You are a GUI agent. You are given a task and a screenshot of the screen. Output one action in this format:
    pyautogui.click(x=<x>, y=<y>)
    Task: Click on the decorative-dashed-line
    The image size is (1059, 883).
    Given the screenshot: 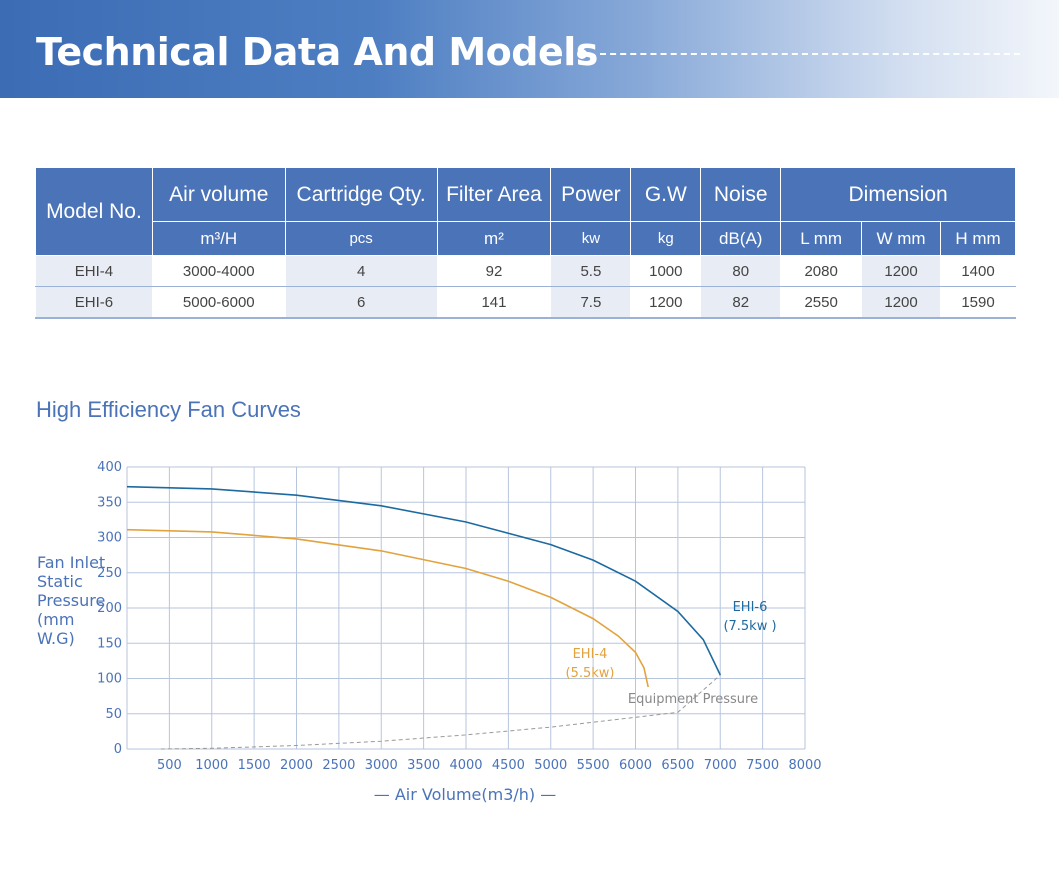 What is the action you would take?
    pyautogui.click(x=810, y=54)
    